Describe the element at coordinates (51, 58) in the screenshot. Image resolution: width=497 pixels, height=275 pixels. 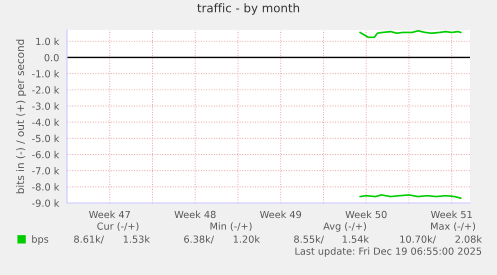
I see `y-tick-label: 0.0` at that location.